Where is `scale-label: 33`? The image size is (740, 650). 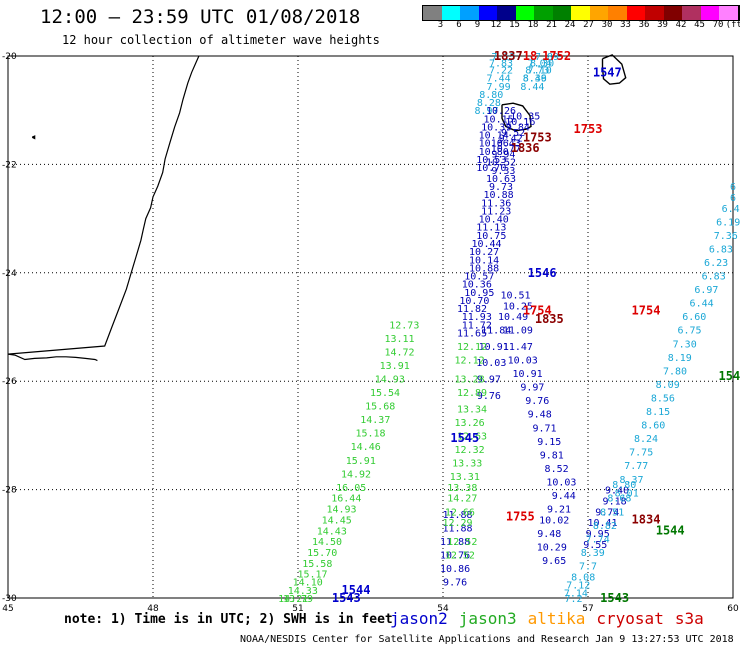 scale-label: 33 is located at coordinates (625, 25).